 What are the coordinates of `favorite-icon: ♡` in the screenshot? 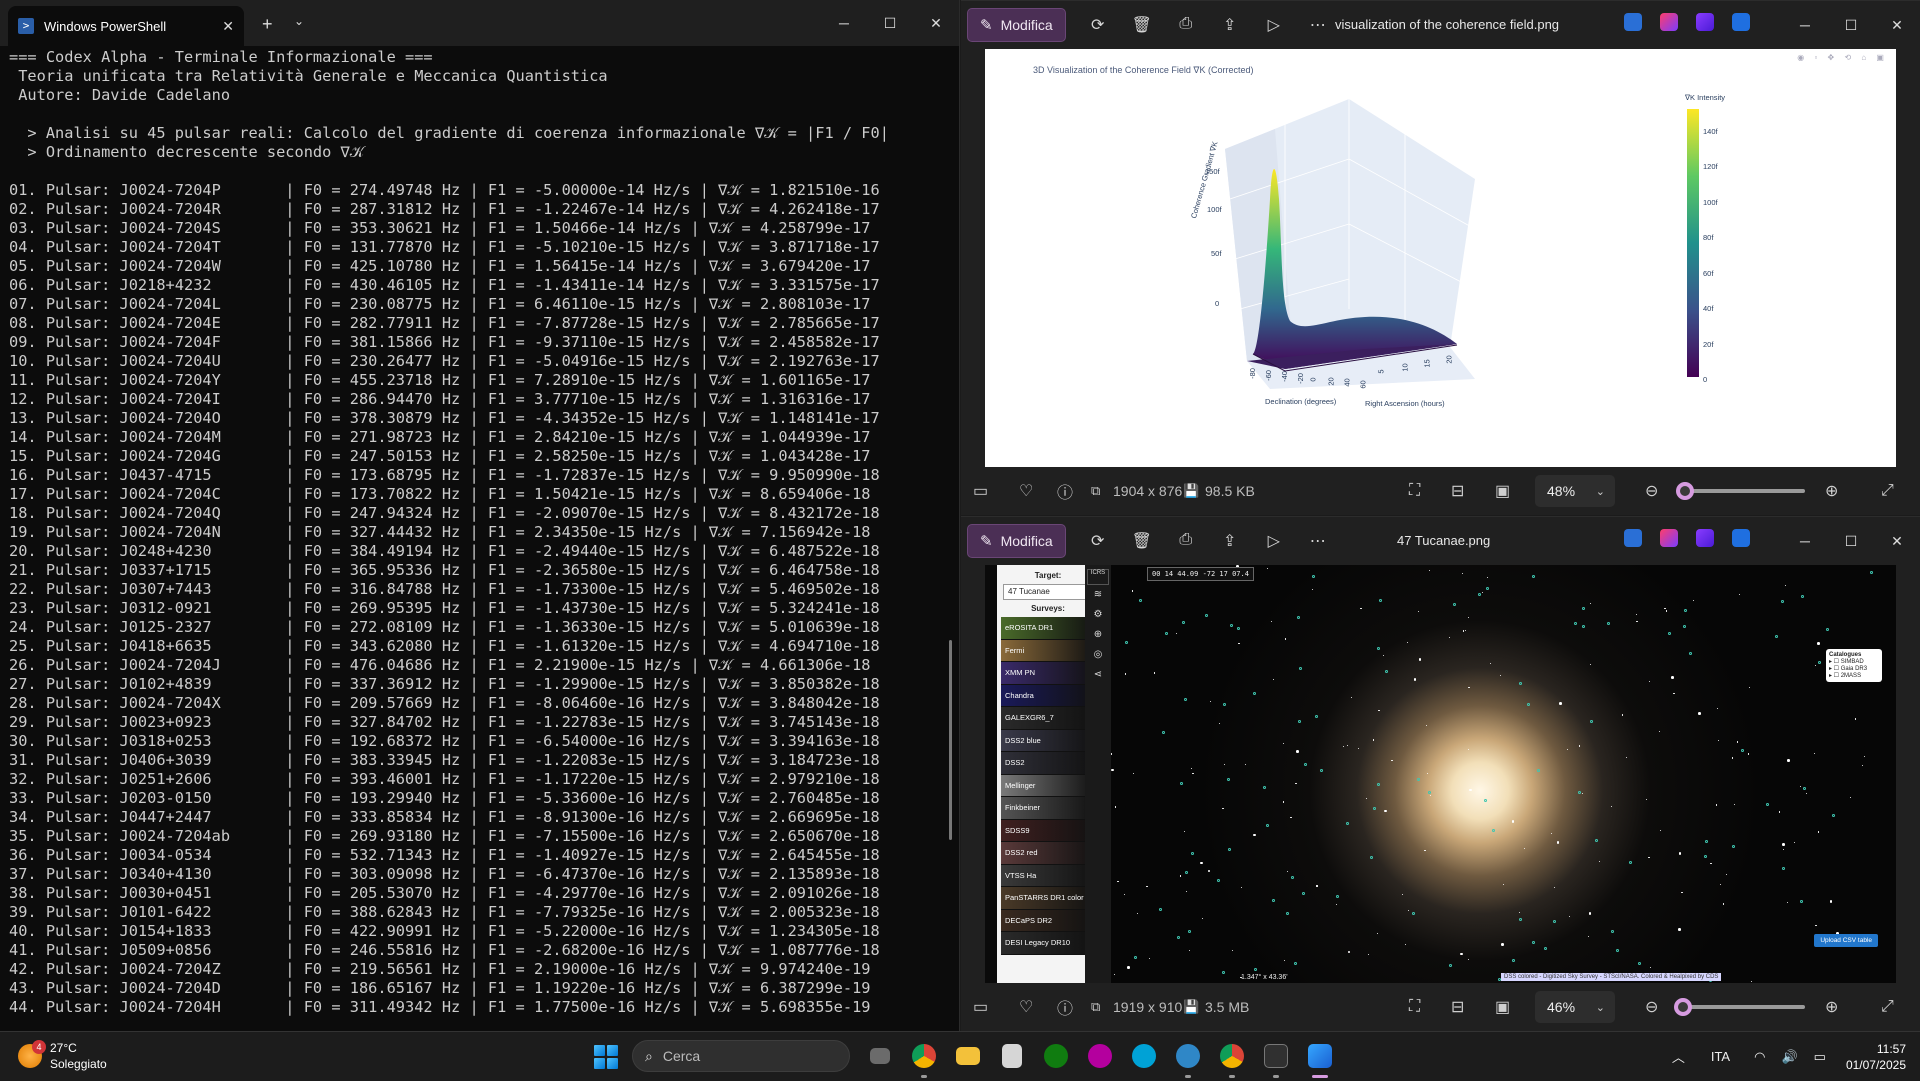 It's located at (1026, 491).